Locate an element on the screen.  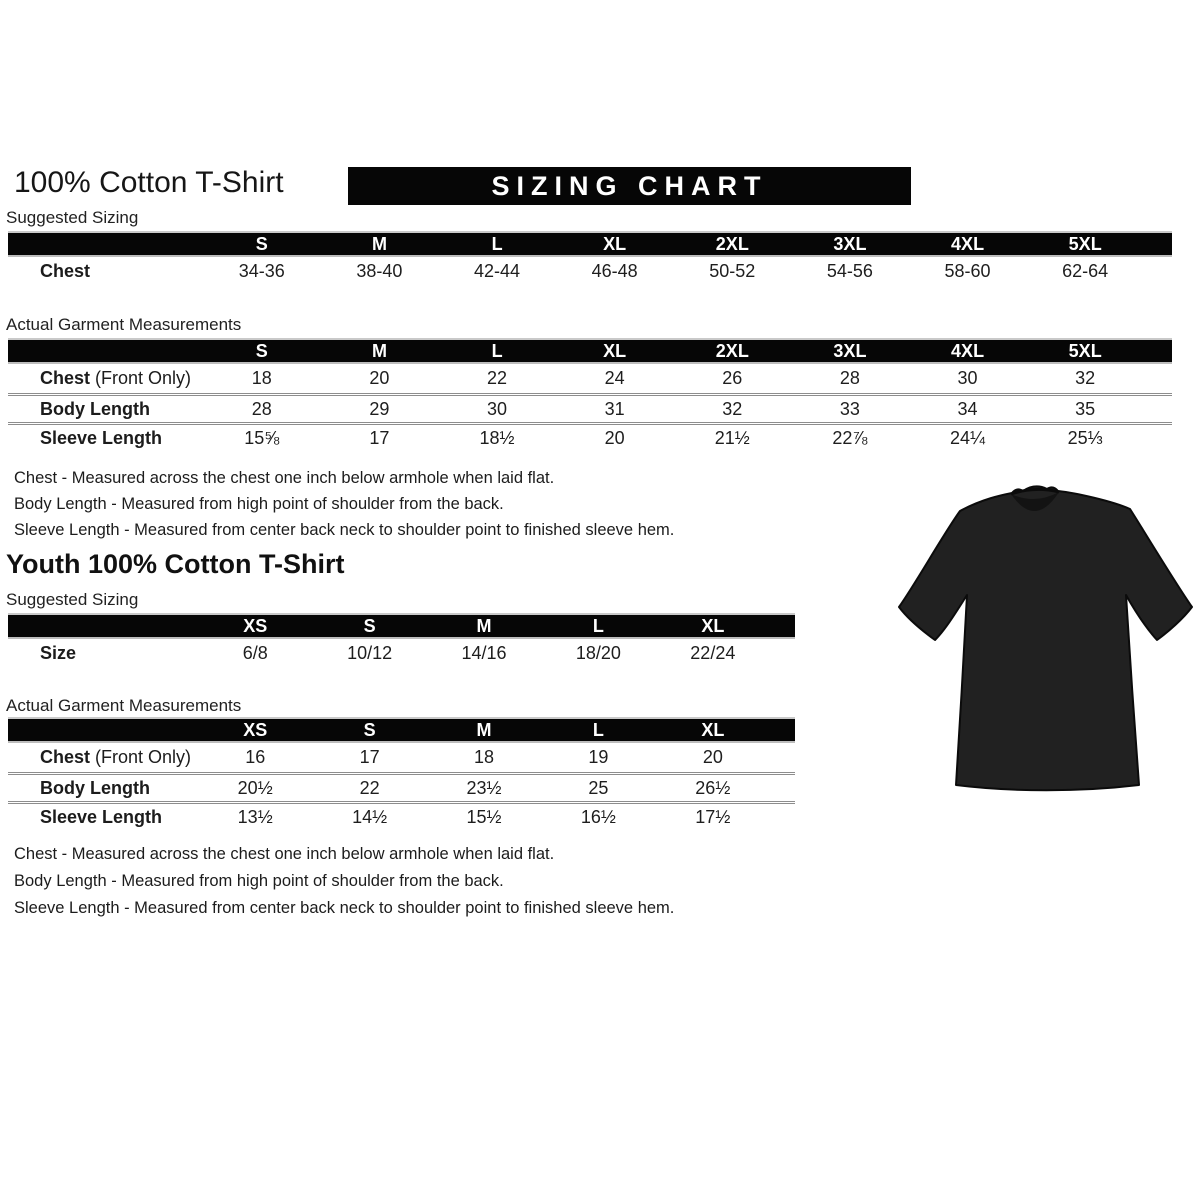
table-cell: 38-40 is located at coordinates (379, 271).